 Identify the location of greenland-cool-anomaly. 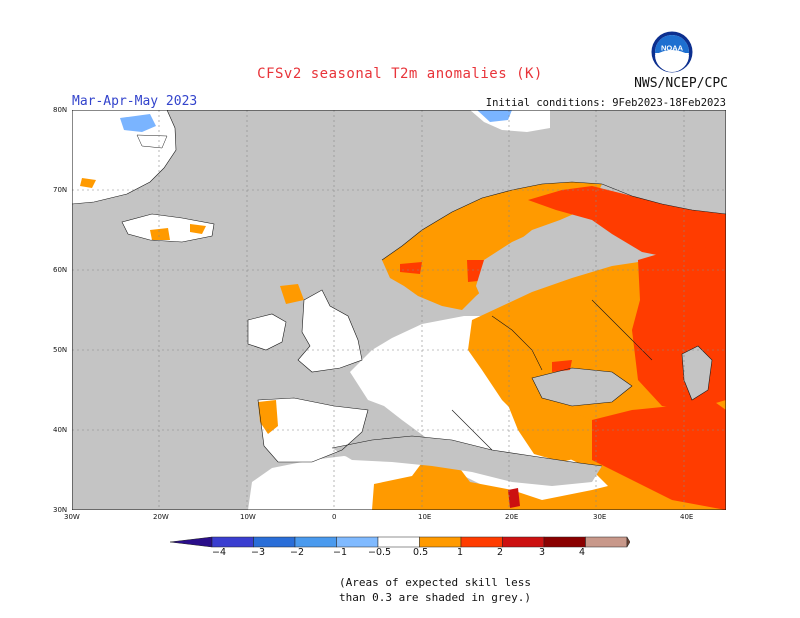
(138, 123).